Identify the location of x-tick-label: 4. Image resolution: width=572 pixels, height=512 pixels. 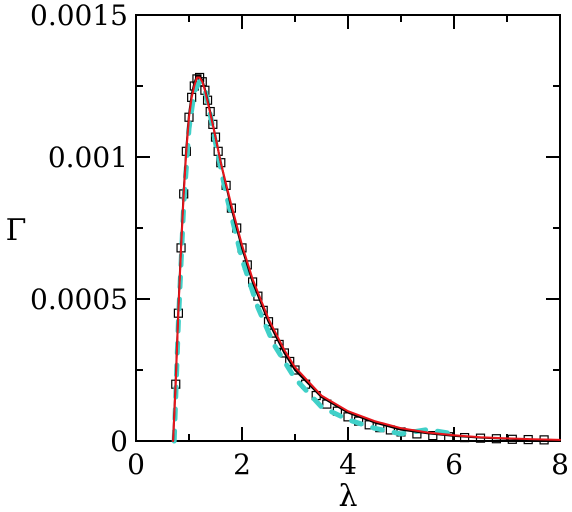
(348, 464).